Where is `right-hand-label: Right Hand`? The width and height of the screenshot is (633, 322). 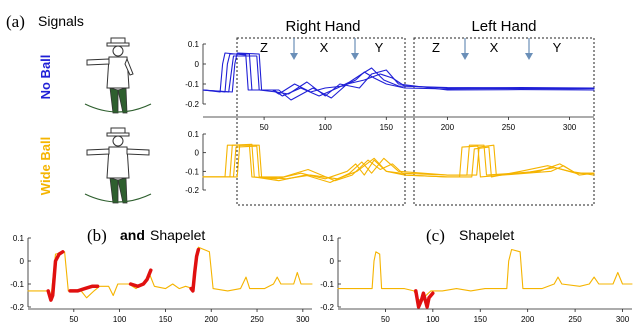 right-hand-label: Right Hand is located at coordinates (322, 26).